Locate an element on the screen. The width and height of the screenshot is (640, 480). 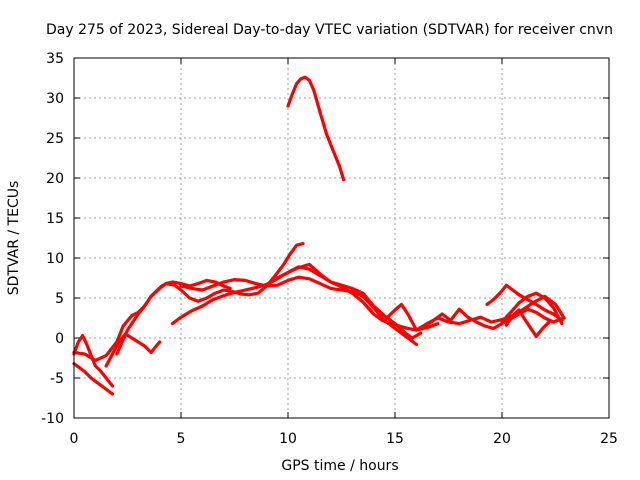
x-axis-label: GPS time / hours is located at coordinates (339, 466).